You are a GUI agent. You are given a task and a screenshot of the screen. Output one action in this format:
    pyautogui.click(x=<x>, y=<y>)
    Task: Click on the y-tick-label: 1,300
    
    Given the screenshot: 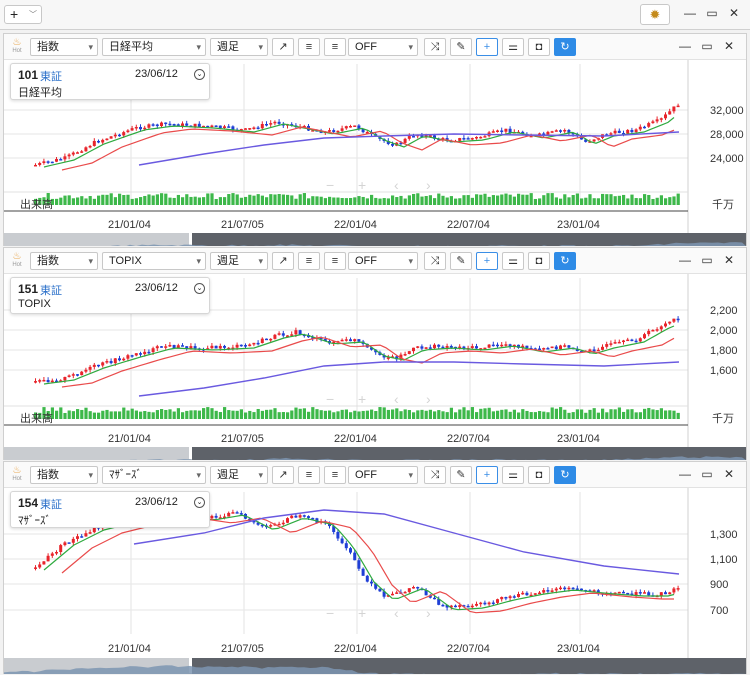 What is the action you would take?
    pyautogui.click(x=724, y=535)
    